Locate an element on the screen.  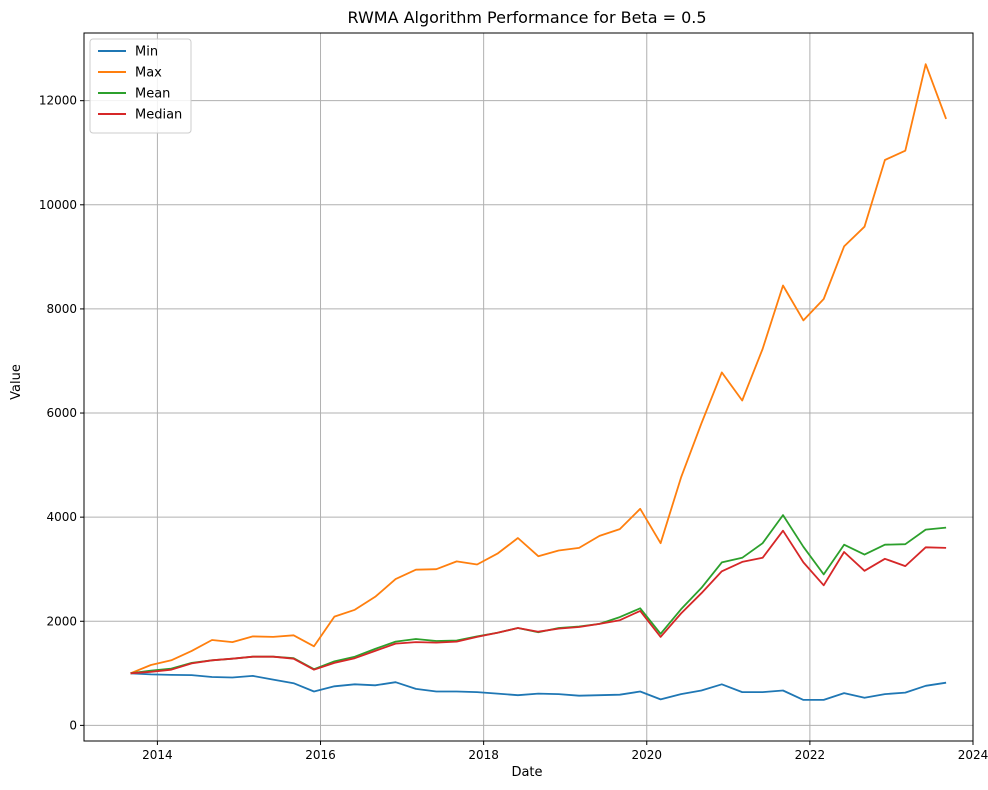
legend-label-mean: Mean is located at coordinates (152, 94).